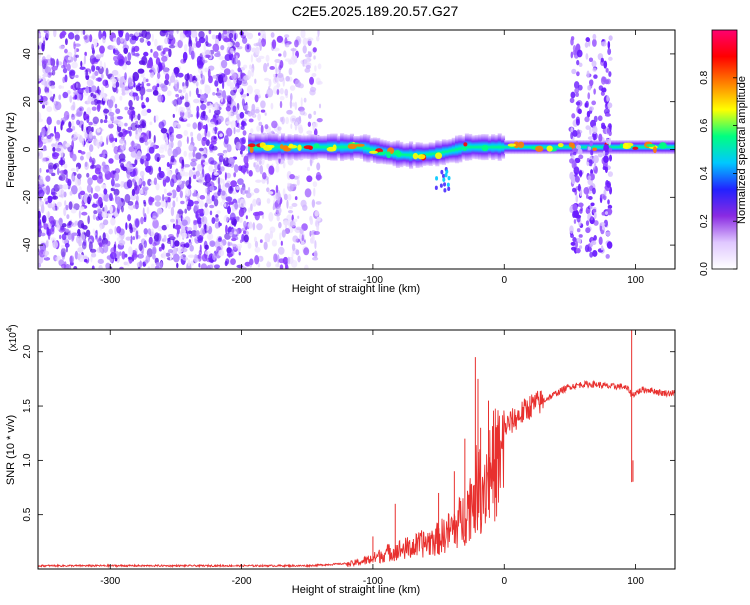  I want to click on snr-x-label: Height of straight line (km), so click(356, 590).